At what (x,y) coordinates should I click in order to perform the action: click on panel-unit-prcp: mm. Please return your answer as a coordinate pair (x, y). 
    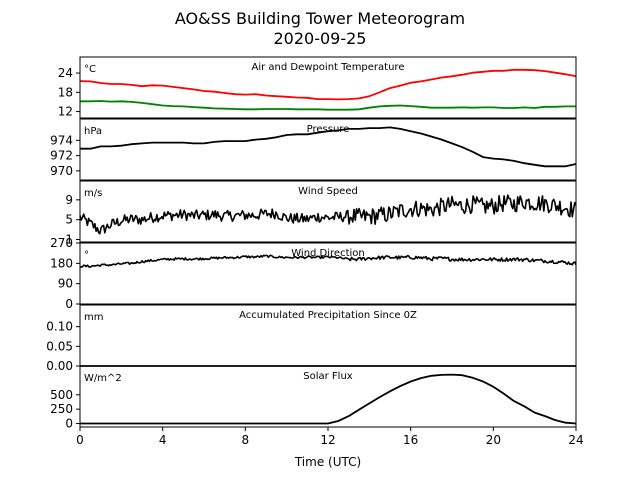
    Looking at the image, I should click on (93, 317).